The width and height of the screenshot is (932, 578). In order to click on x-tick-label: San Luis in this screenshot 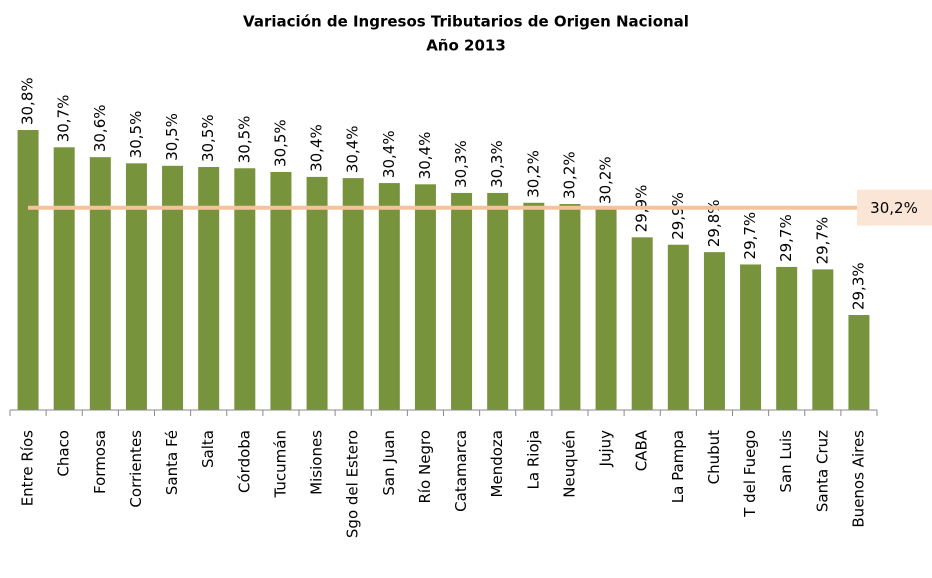, I will do `click(786, 461)`.